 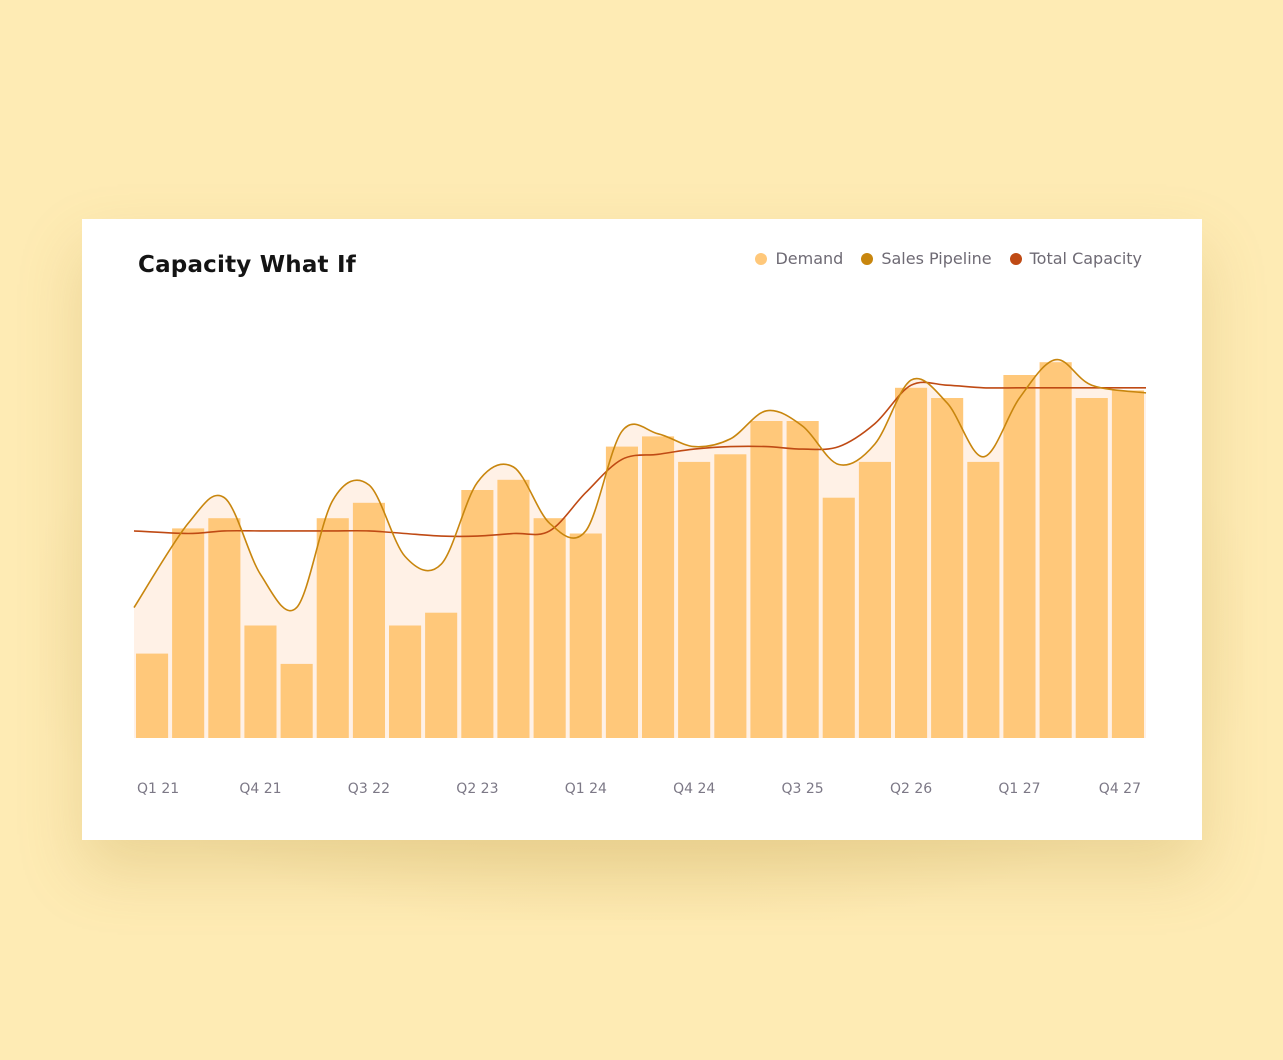 I want to click on total-capacity-line, so click(x=639, y=459).